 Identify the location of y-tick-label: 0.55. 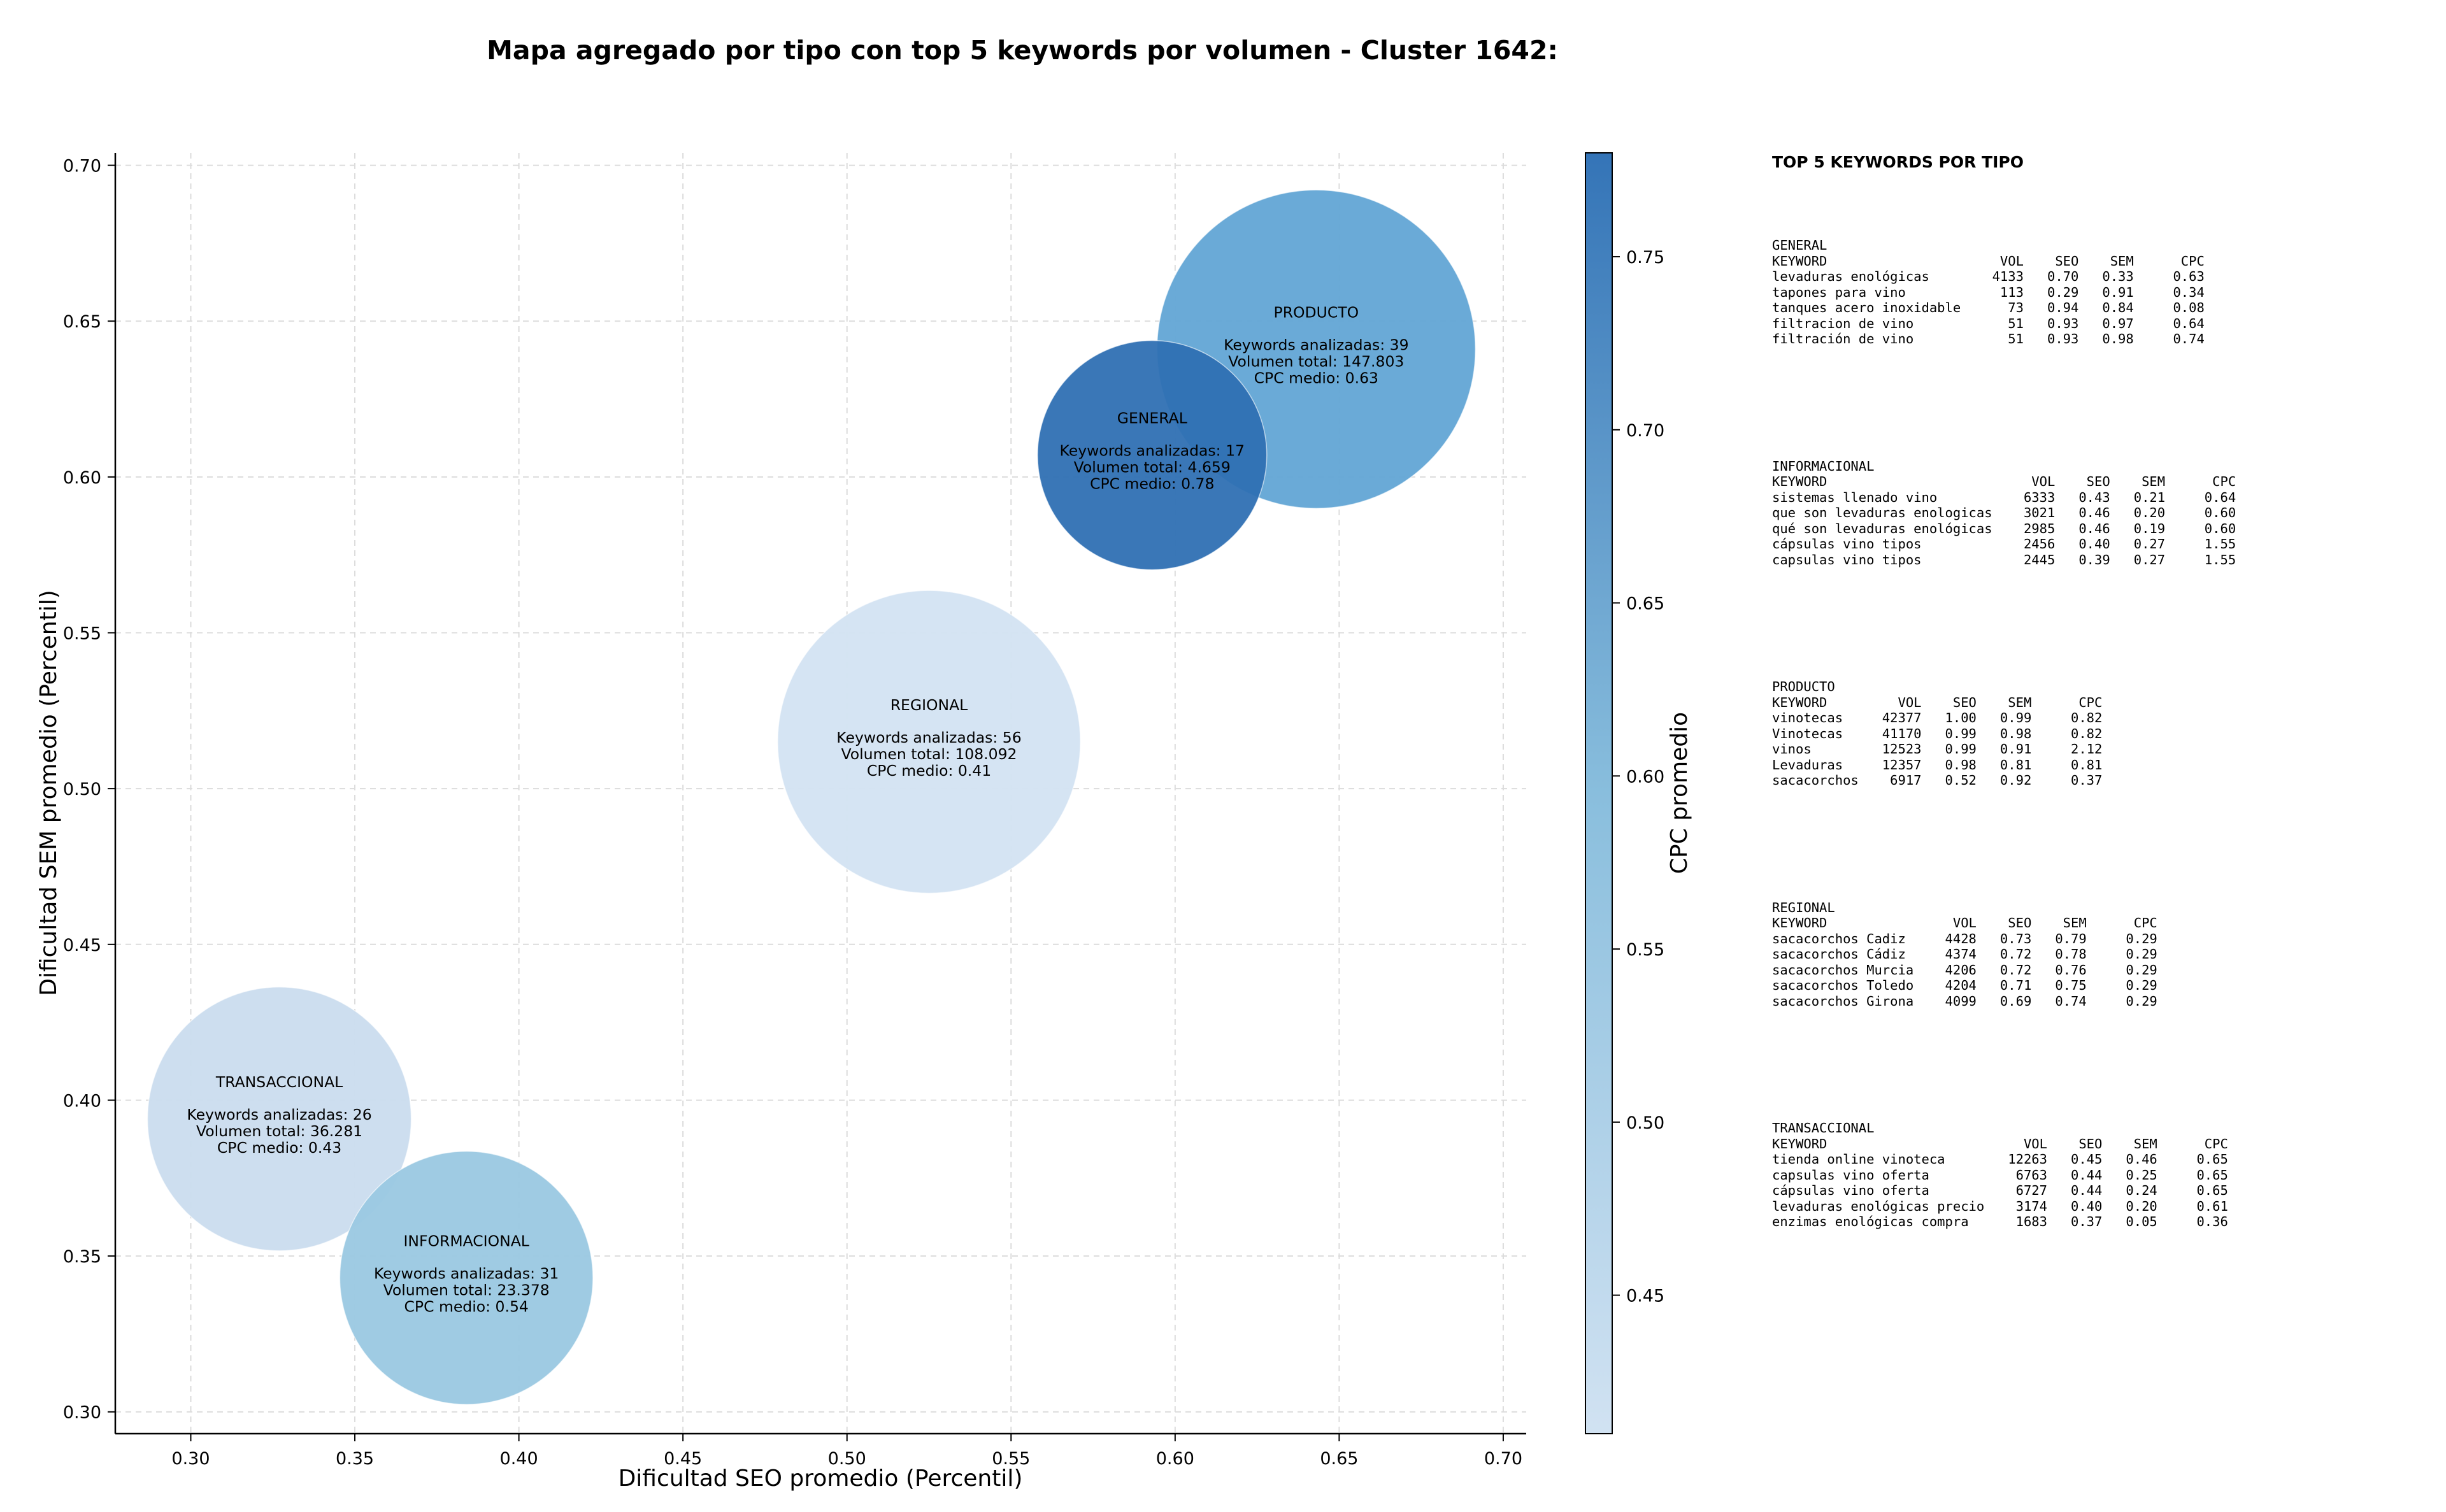
(82, 634).